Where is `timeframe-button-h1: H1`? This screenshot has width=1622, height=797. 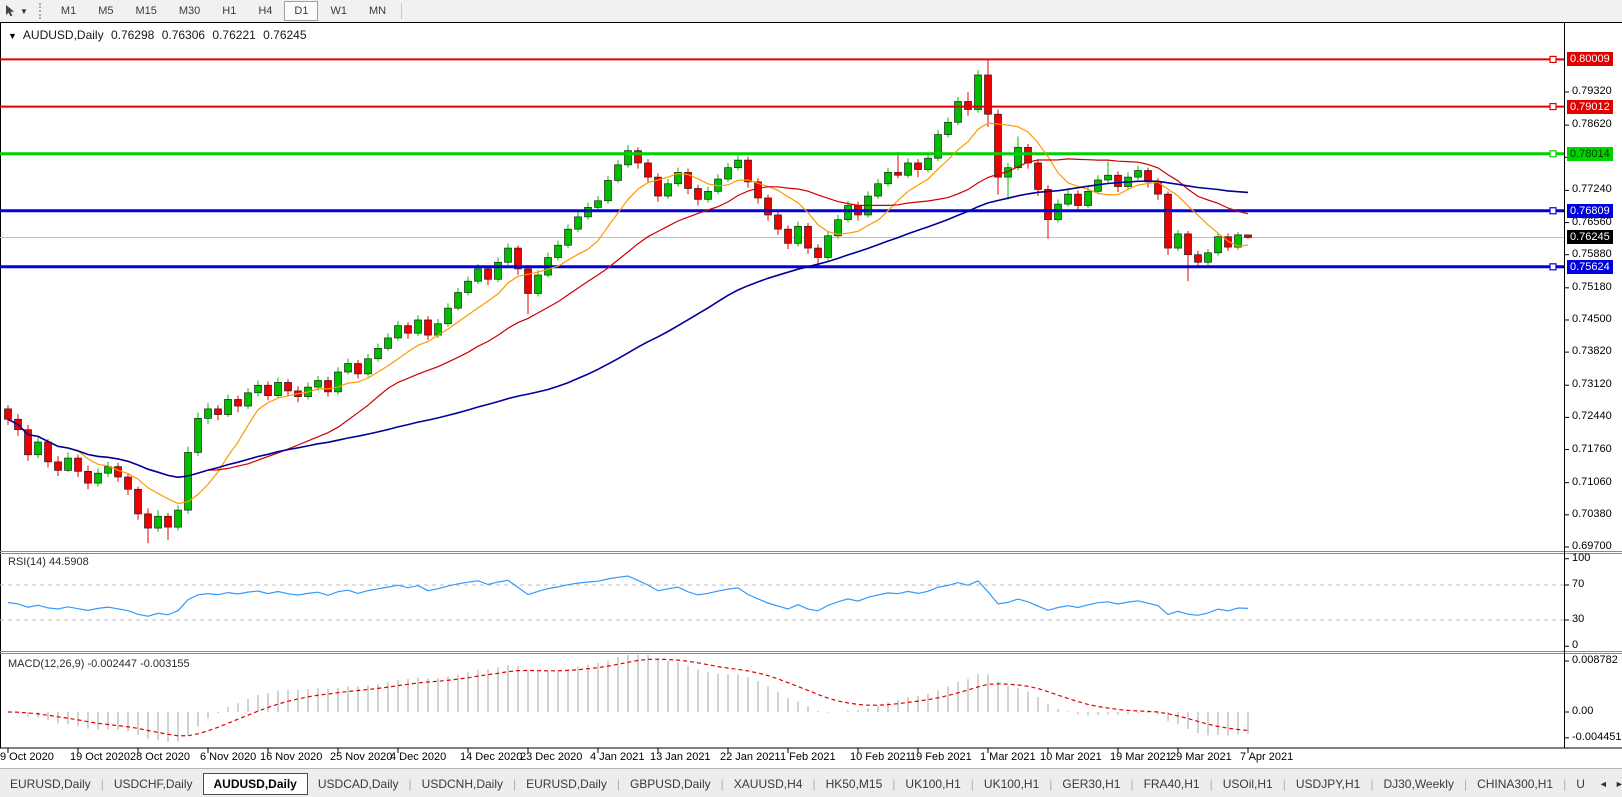 timeframe-button-h1: H1 is located at coordinates (229, 11).